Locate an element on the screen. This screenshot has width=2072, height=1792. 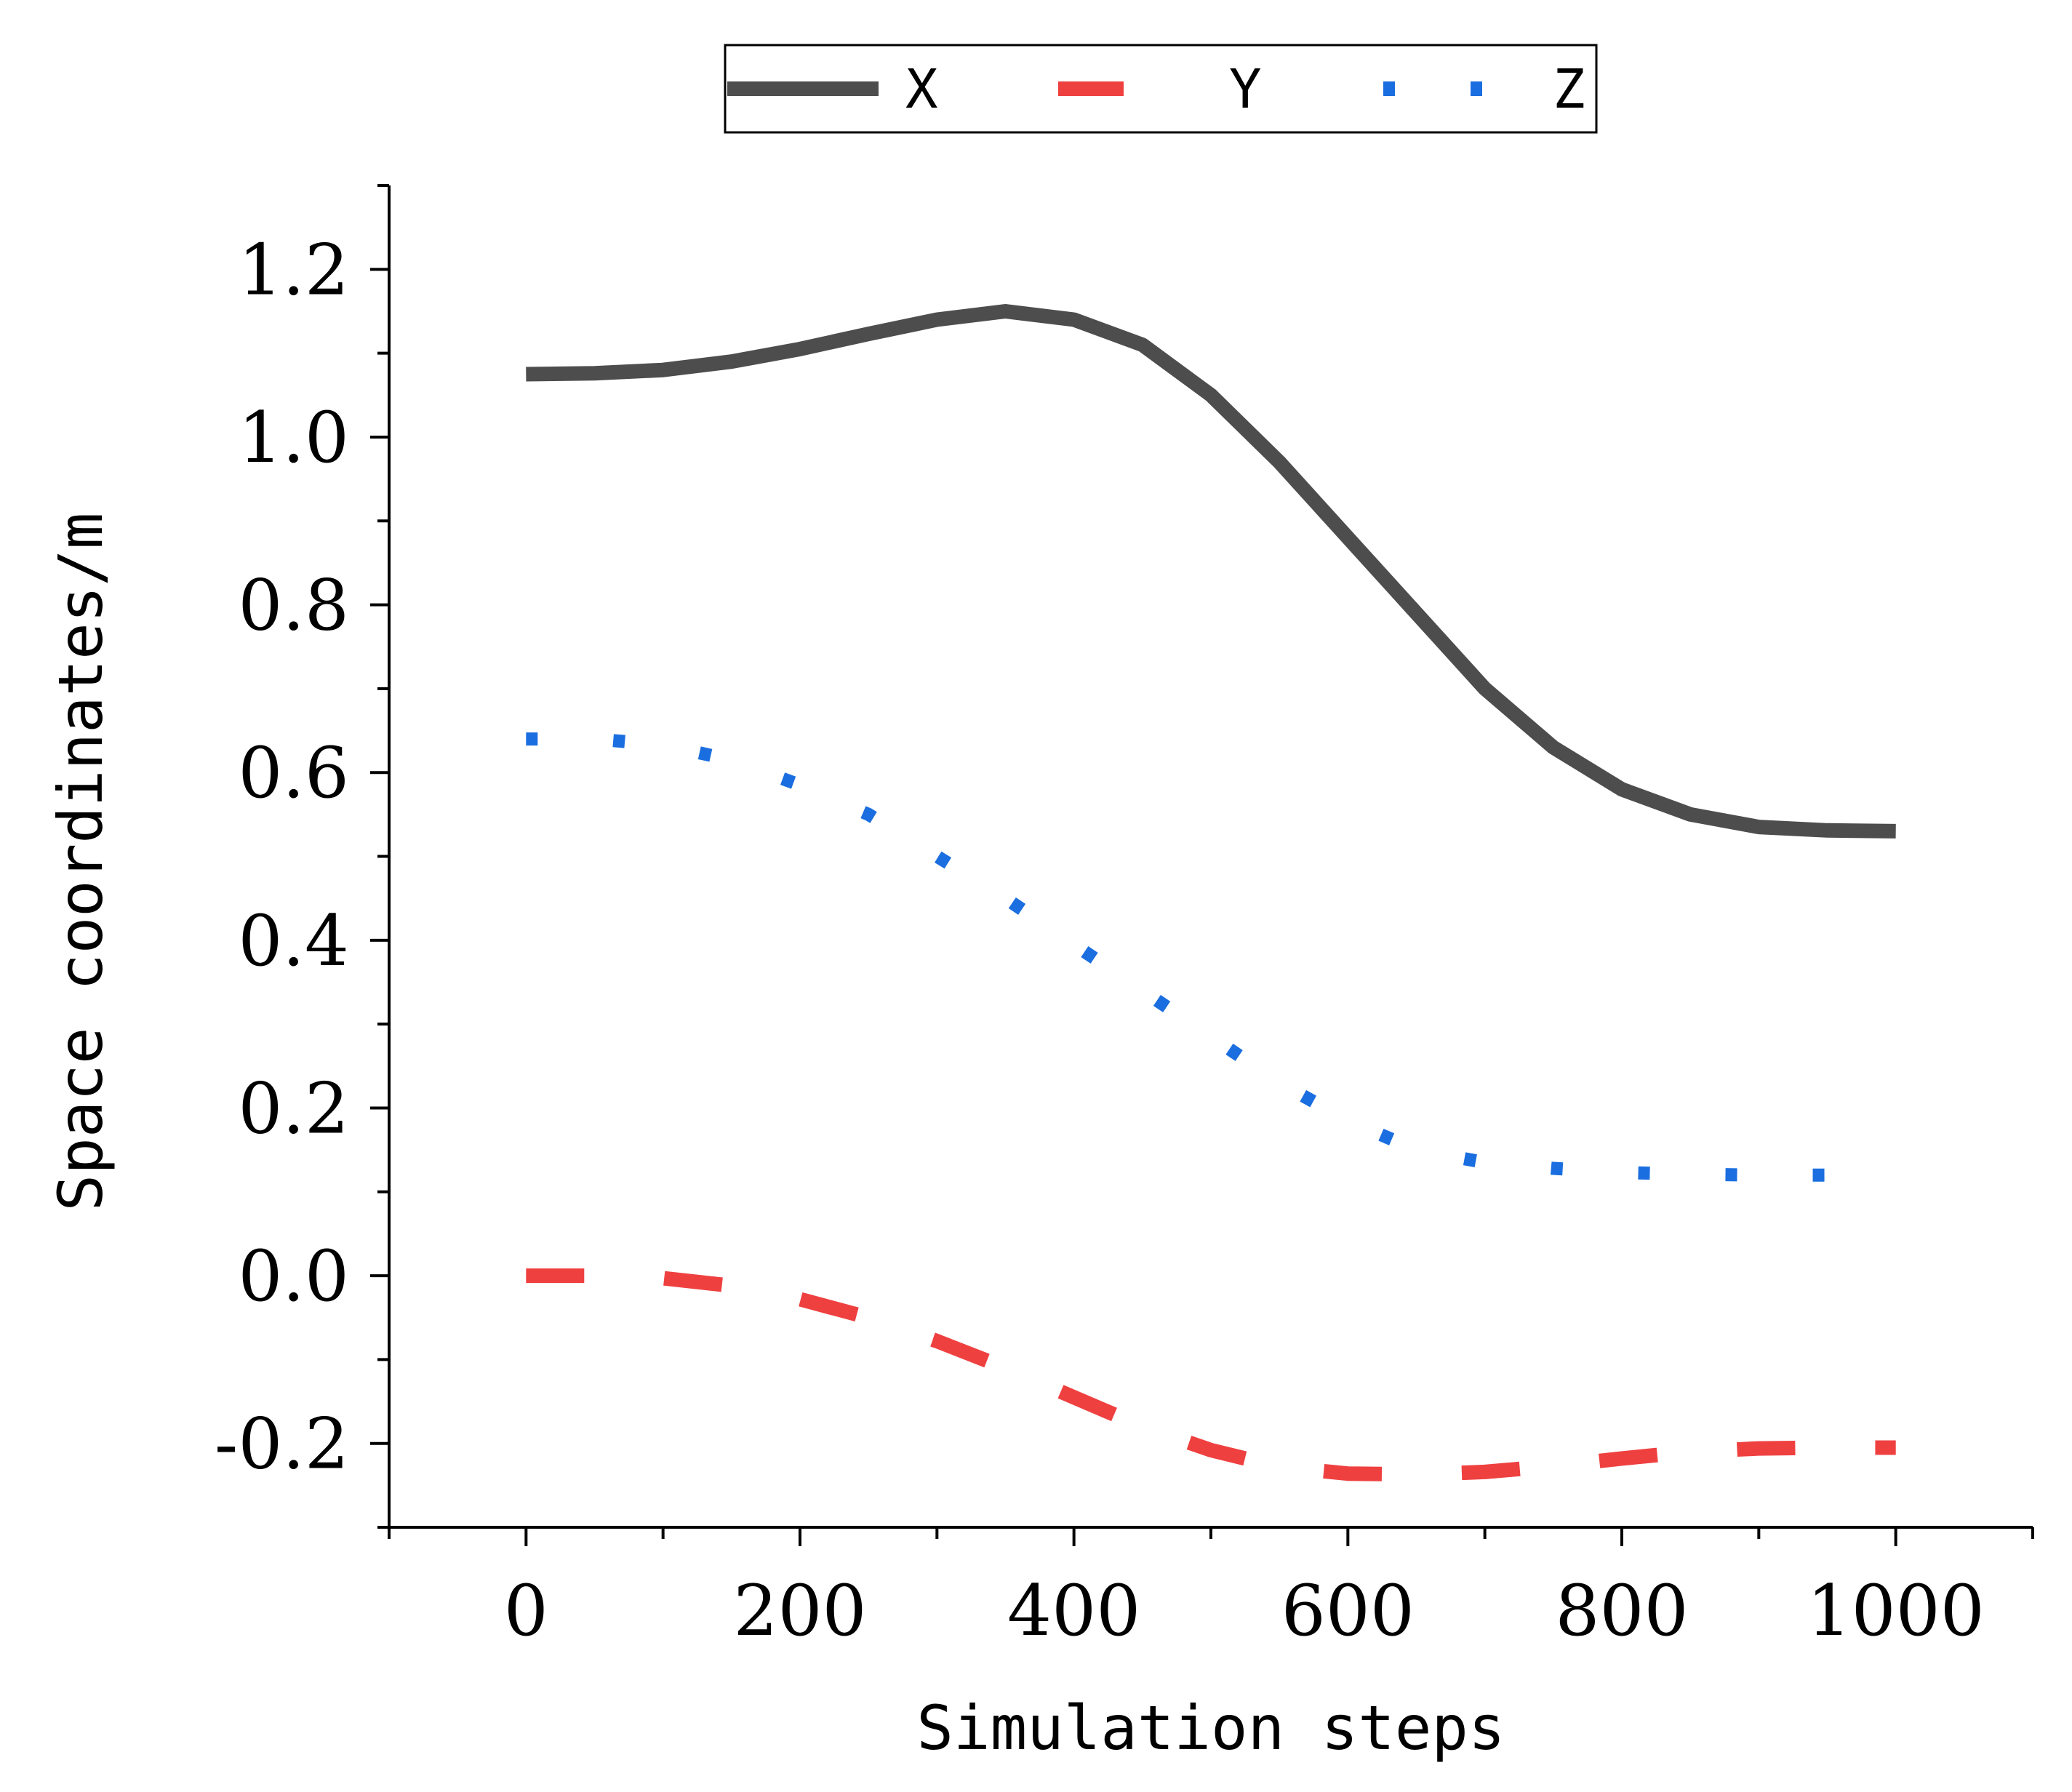
x-tick-label: 0 is located at coordinates (526, 1611).